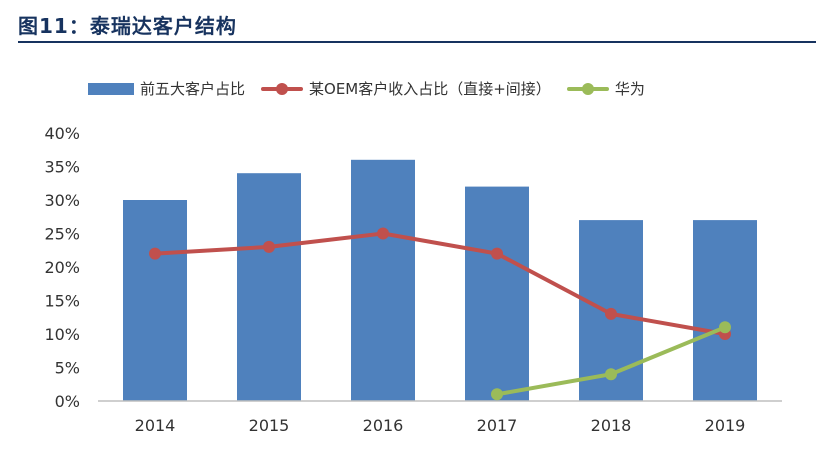  What do you see at coordinates (383, 425) in the screenshot?
I see `x-tick-label: 2016` at bounding box center [383, 425].